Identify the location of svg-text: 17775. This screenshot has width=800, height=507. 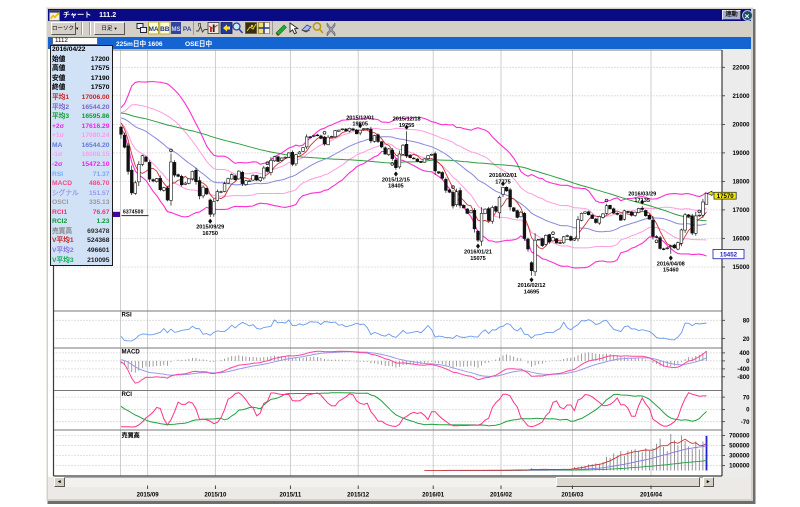
(503, 183).